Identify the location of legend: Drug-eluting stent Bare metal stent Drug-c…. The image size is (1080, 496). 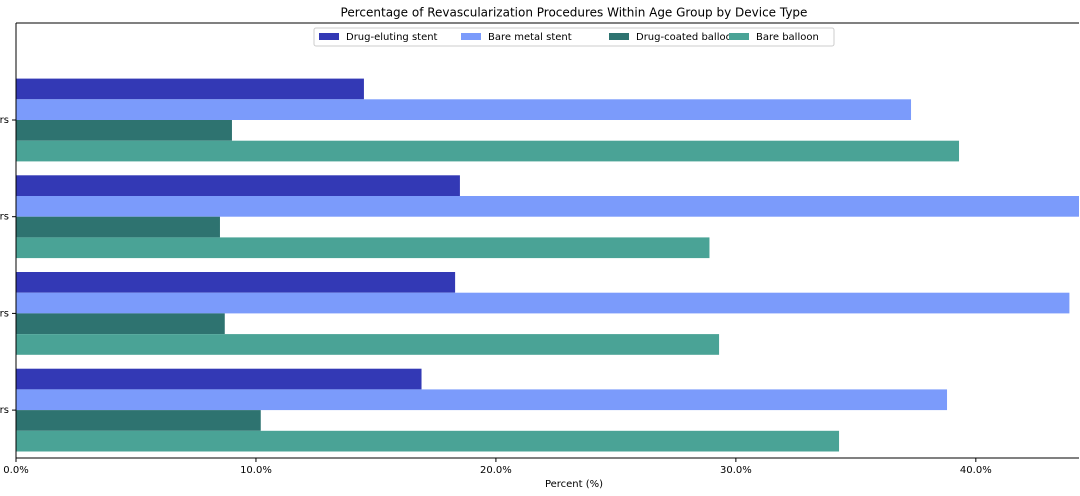
(574, 37).